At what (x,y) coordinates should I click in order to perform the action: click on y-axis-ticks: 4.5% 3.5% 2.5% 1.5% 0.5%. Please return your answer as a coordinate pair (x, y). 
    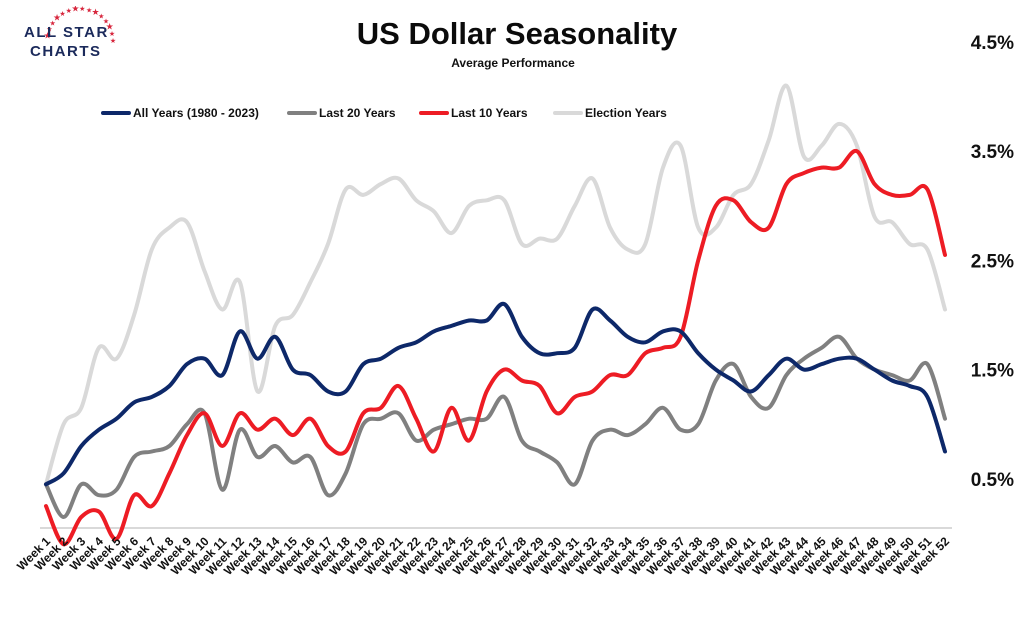
    Looking at the image, I should click on (992, 262).